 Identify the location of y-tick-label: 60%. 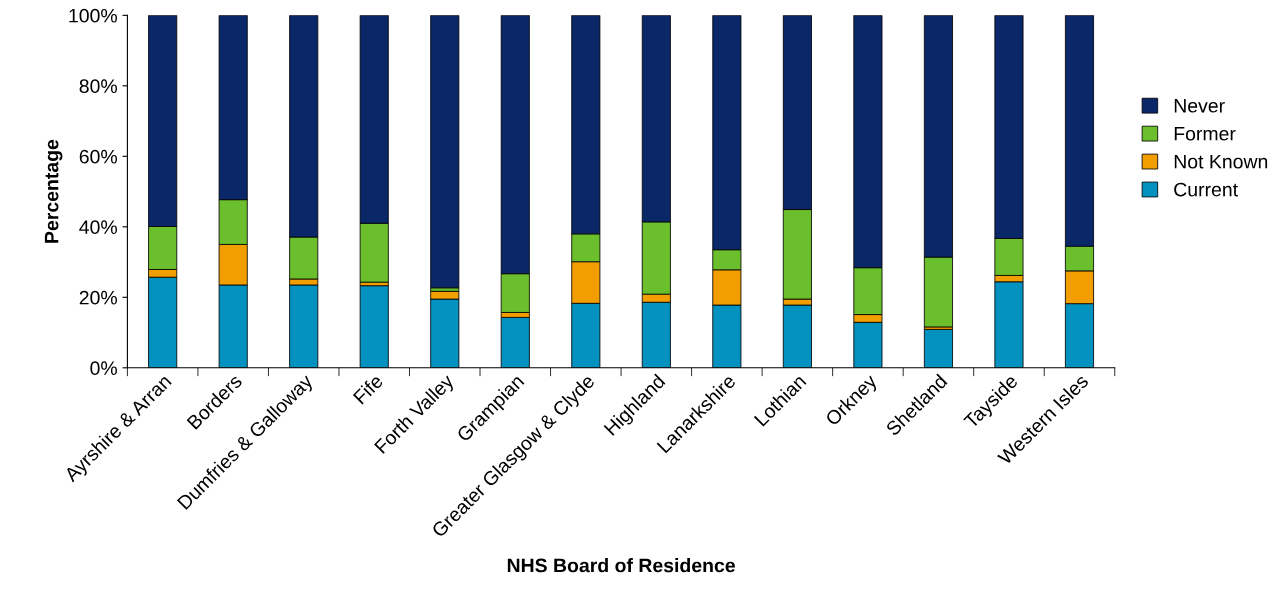
(98, 156).